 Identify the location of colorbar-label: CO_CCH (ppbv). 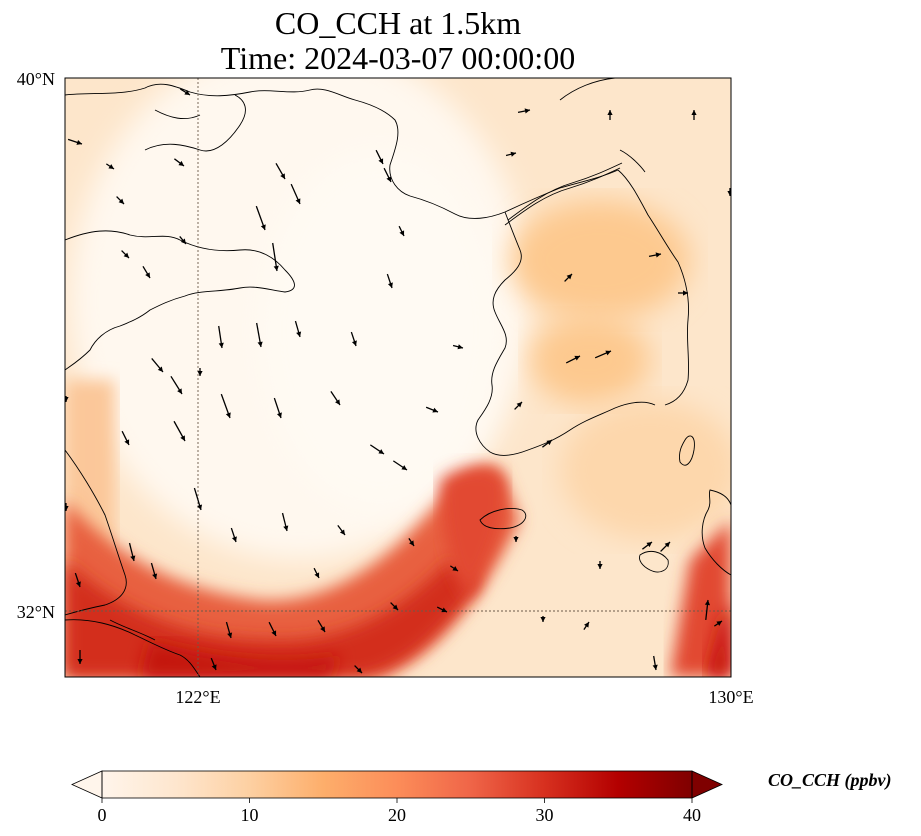
(830, 780).